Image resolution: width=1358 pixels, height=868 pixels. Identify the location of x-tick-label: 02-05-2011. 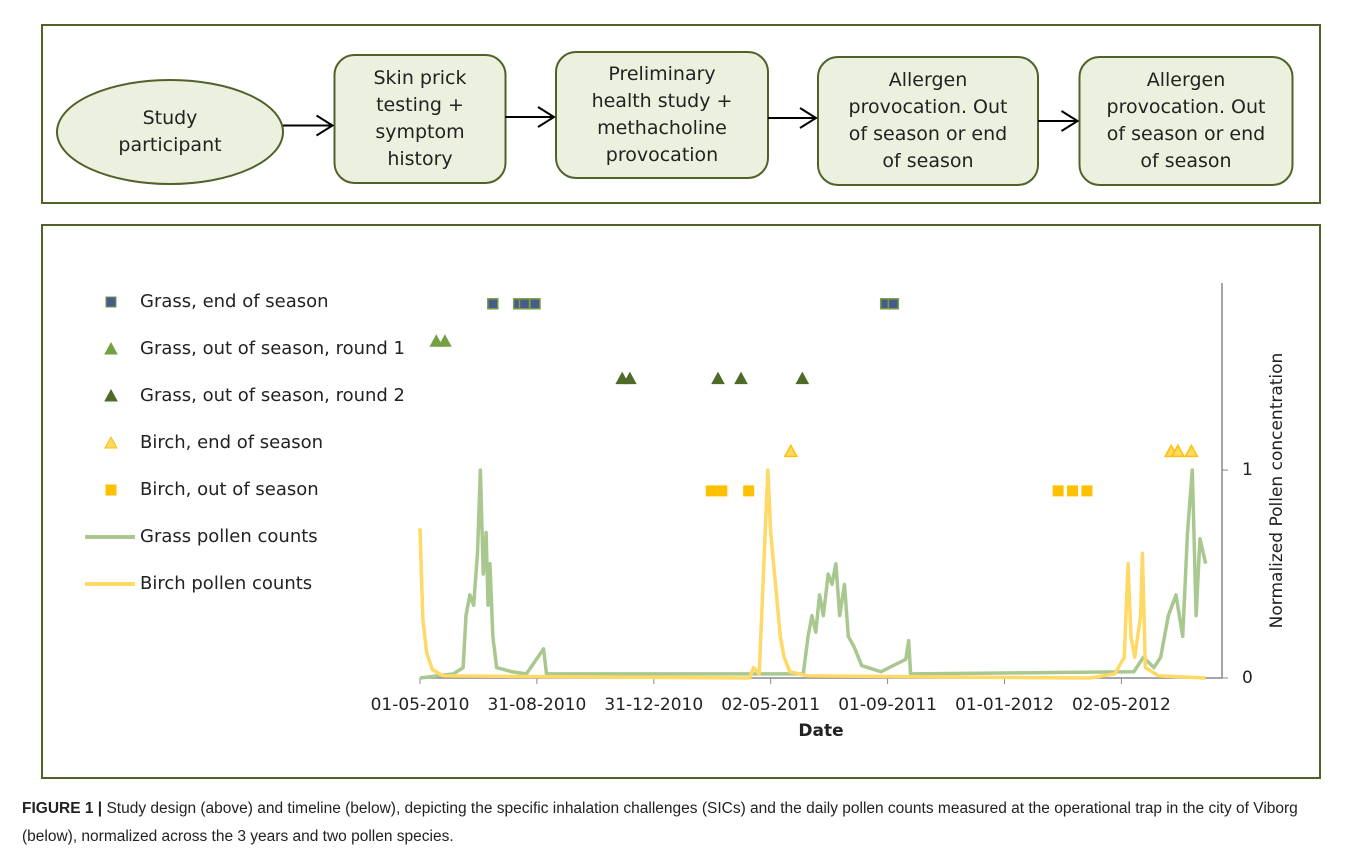
(770, 705).